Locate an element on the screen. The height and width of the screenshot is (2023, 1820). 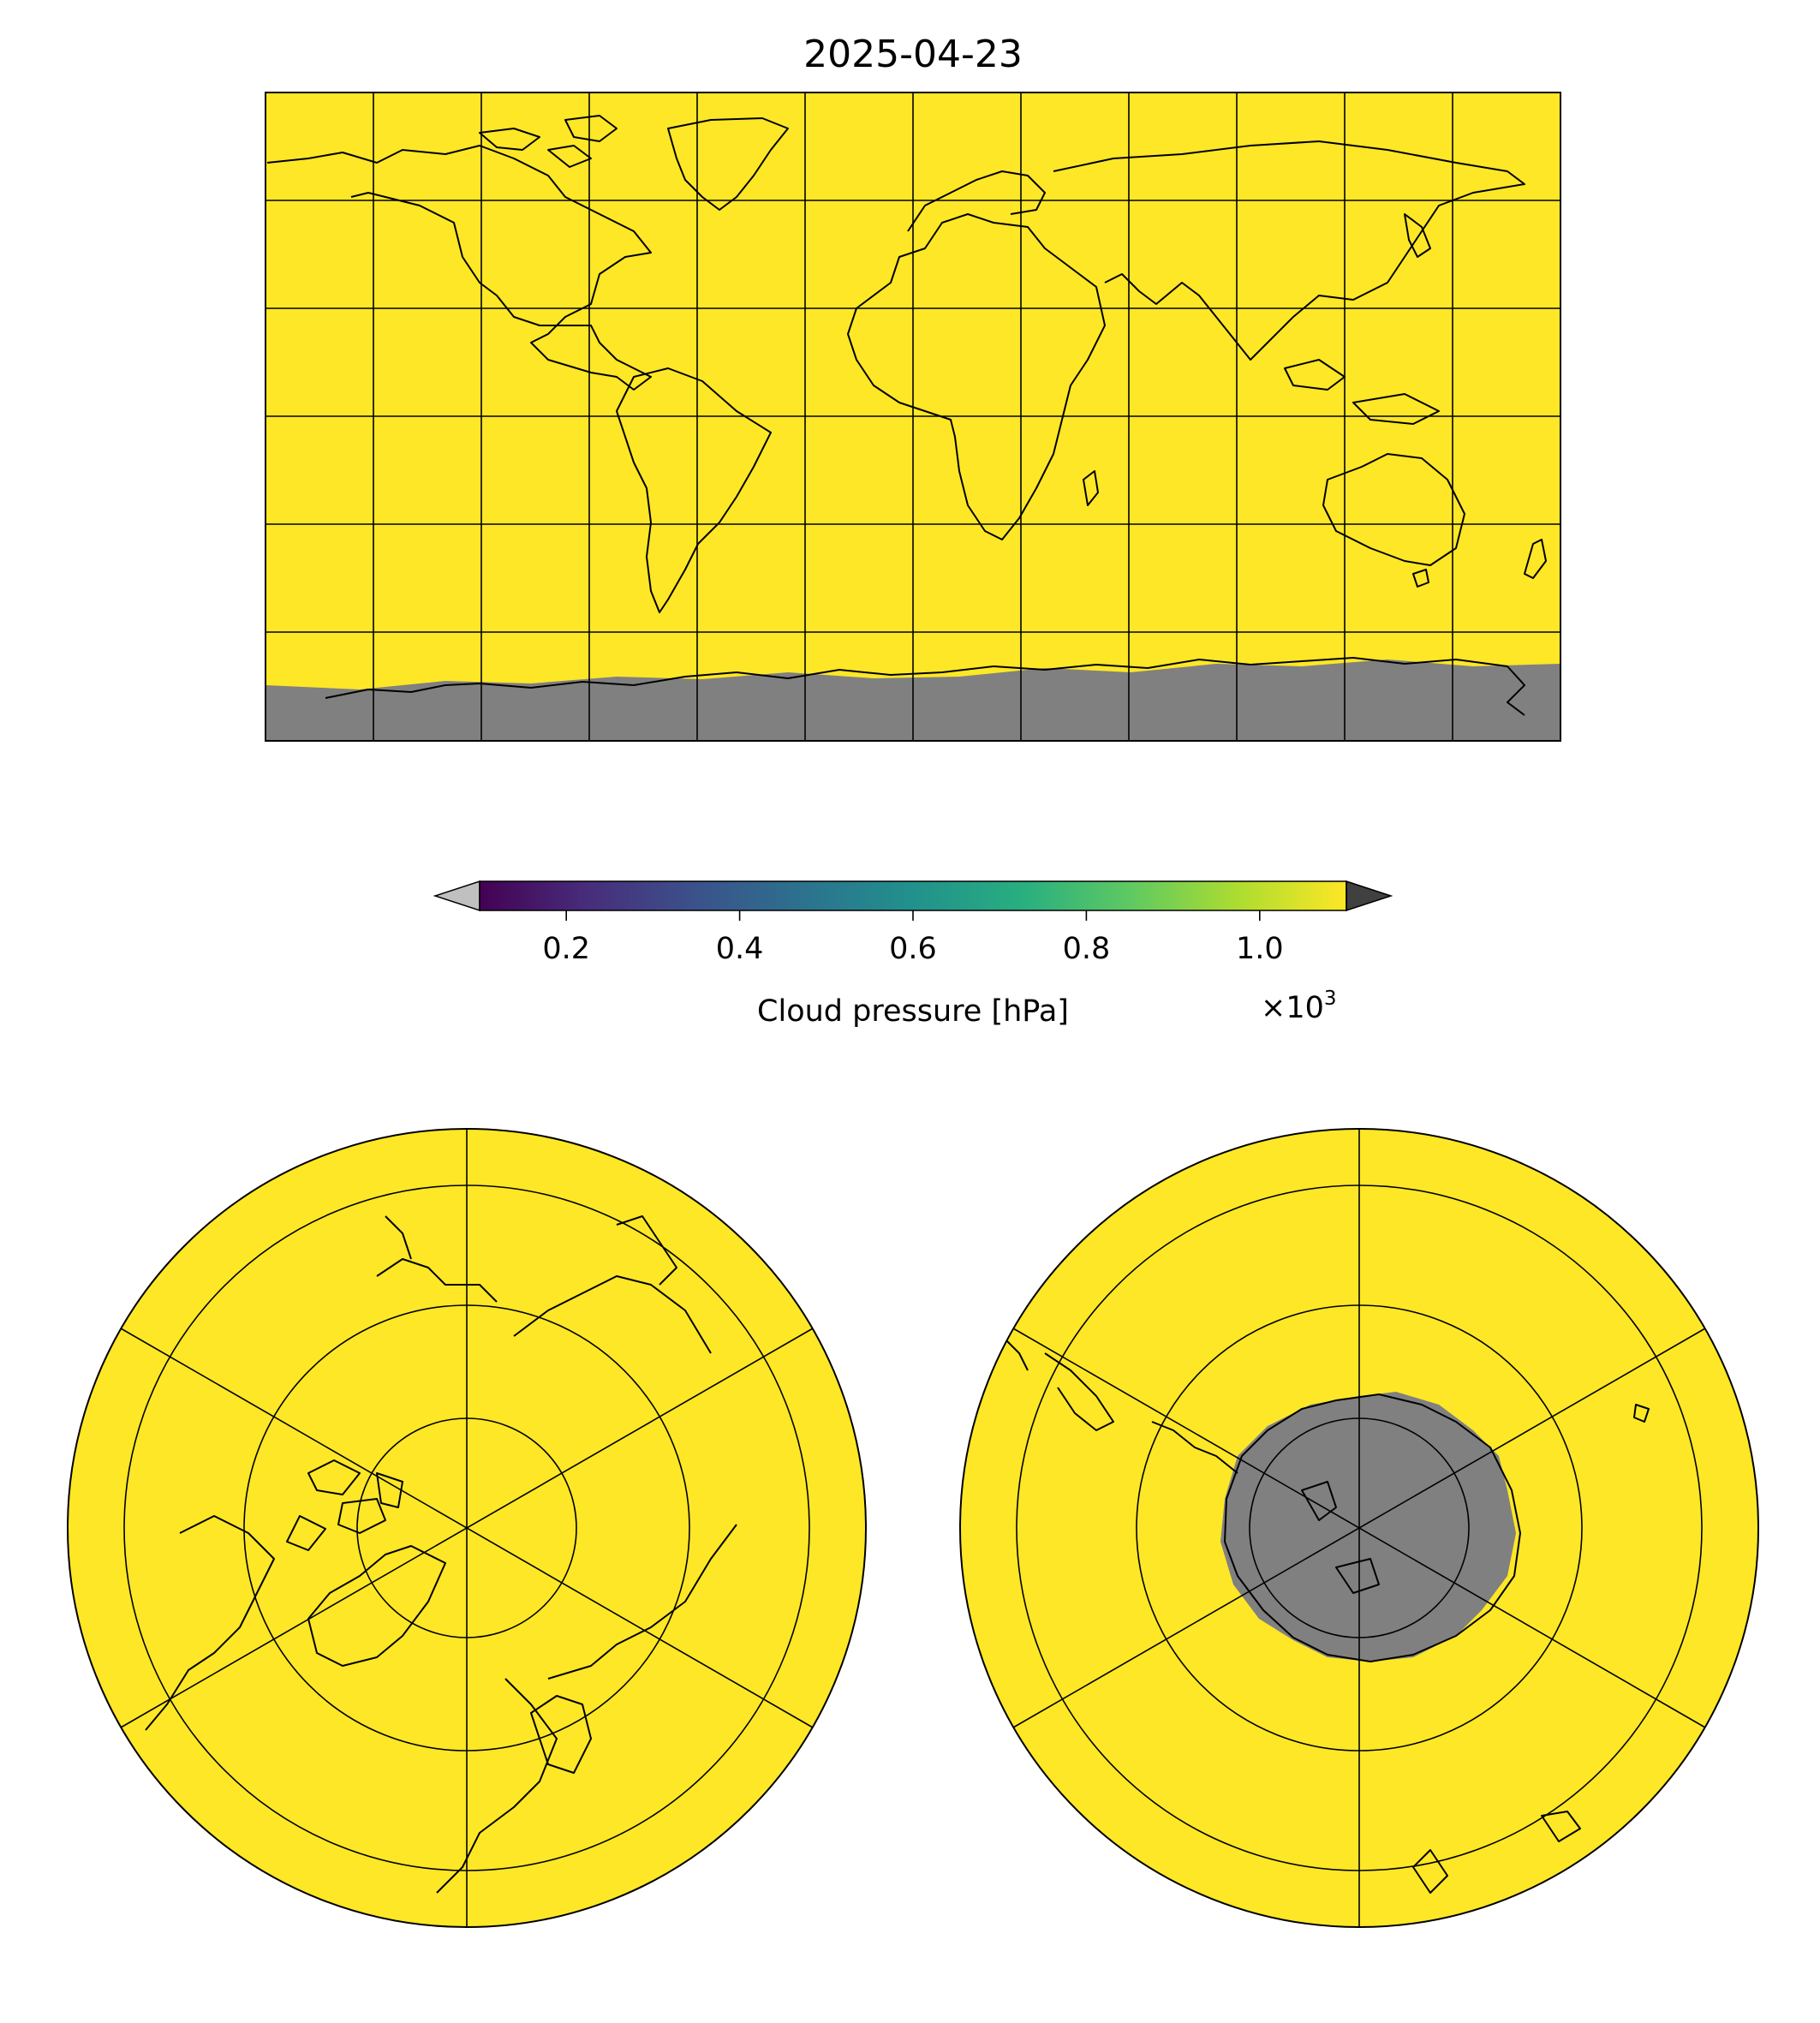
south-polar-coastlines is located at coordinates (1325, 1614).